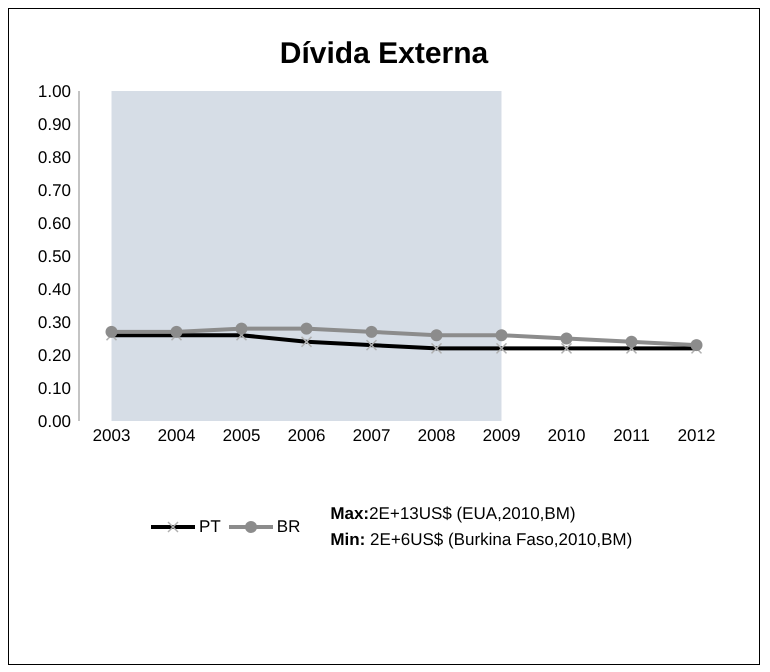 The image size is (770, 672). I want to click on x-tick-label: 2009, so click(501, 436).